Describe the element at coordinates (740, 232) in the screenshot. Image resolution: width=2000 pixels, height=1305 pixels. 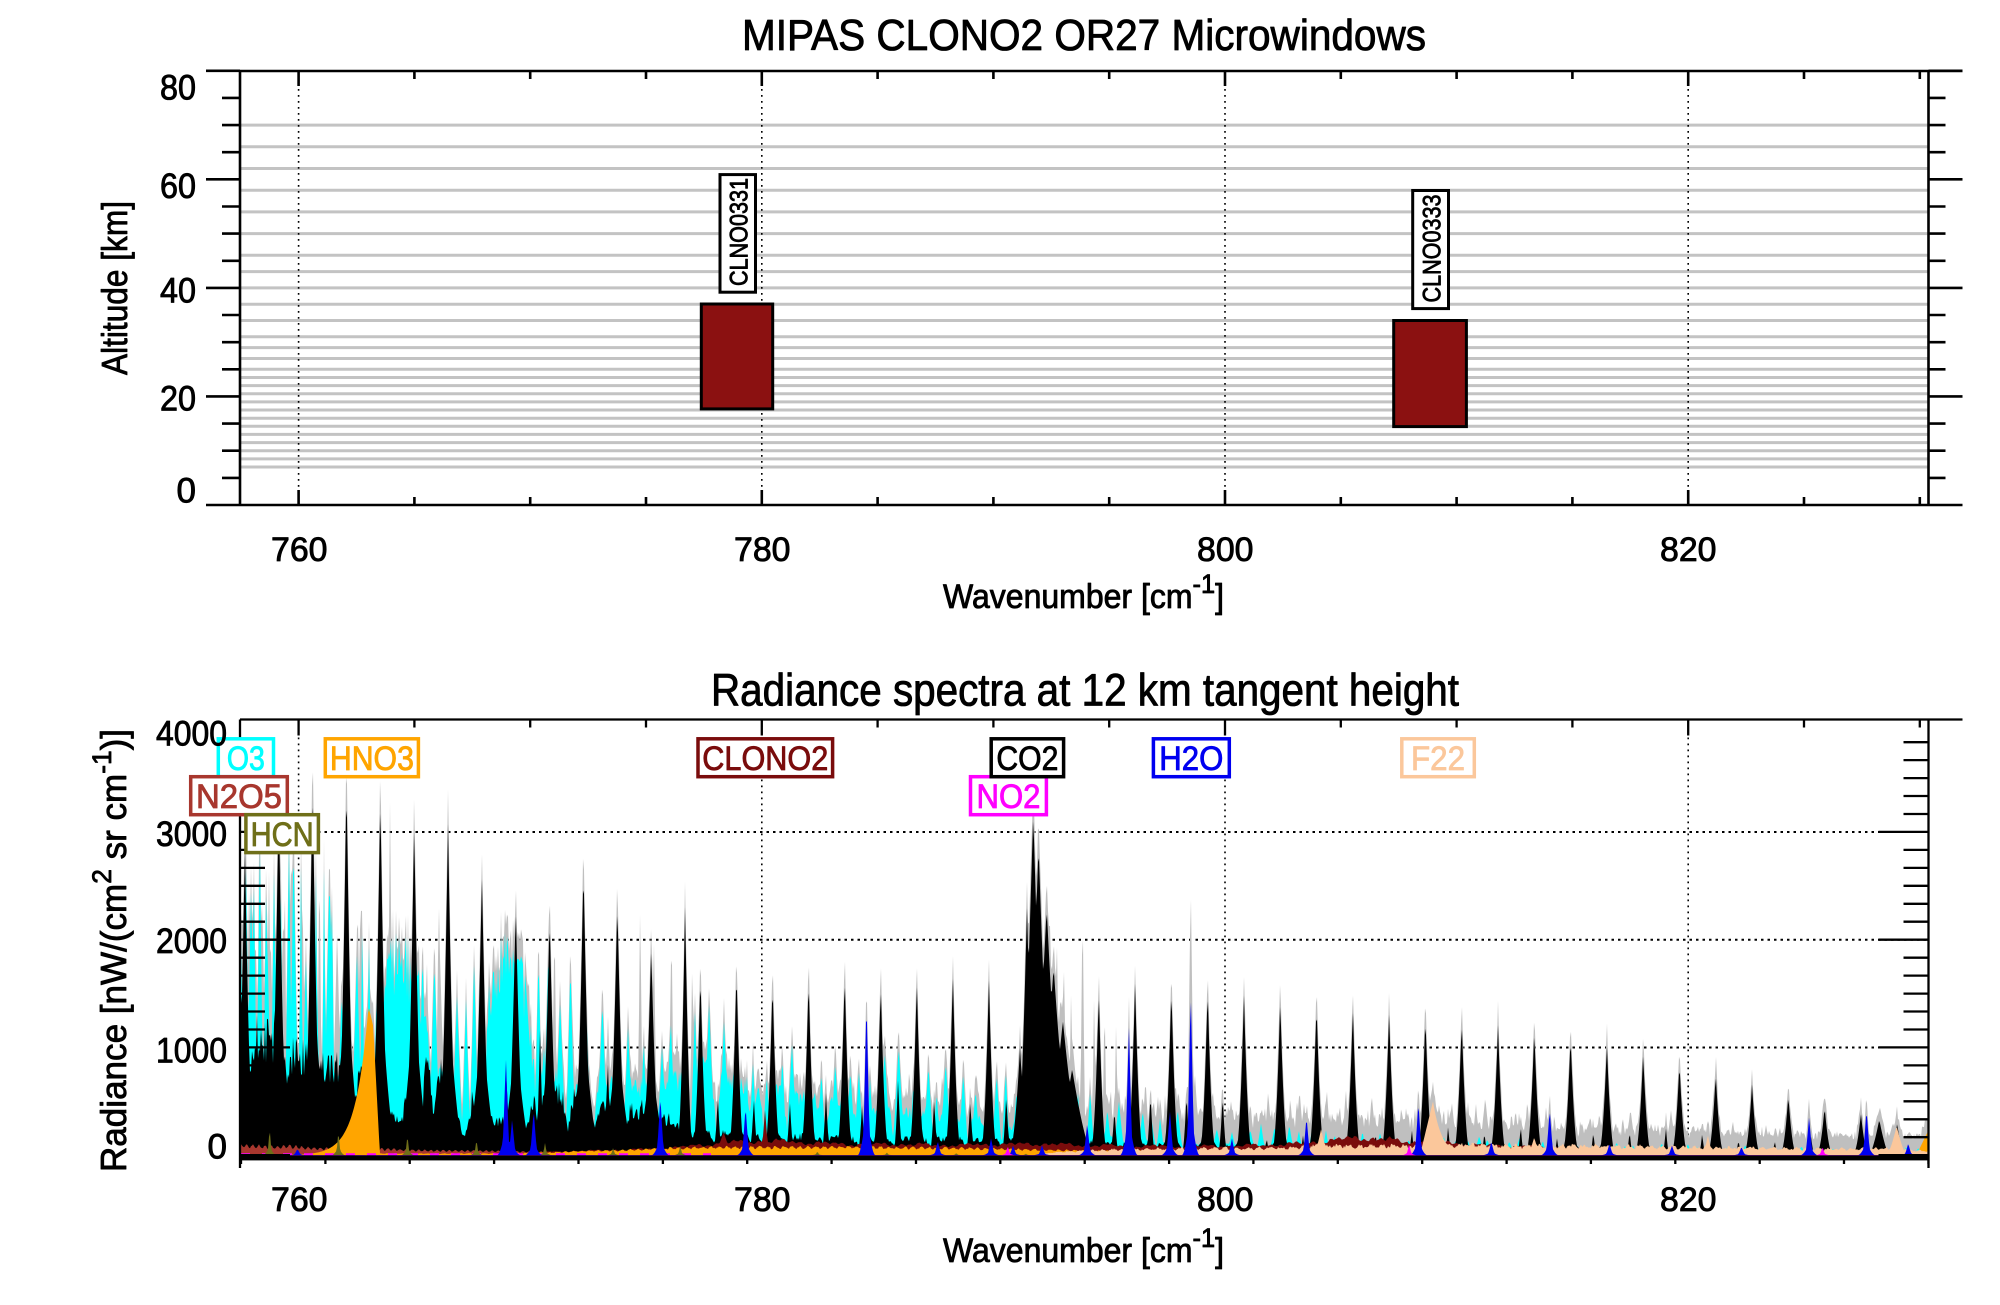
I see `svg-text: CLNO0331` at that location.